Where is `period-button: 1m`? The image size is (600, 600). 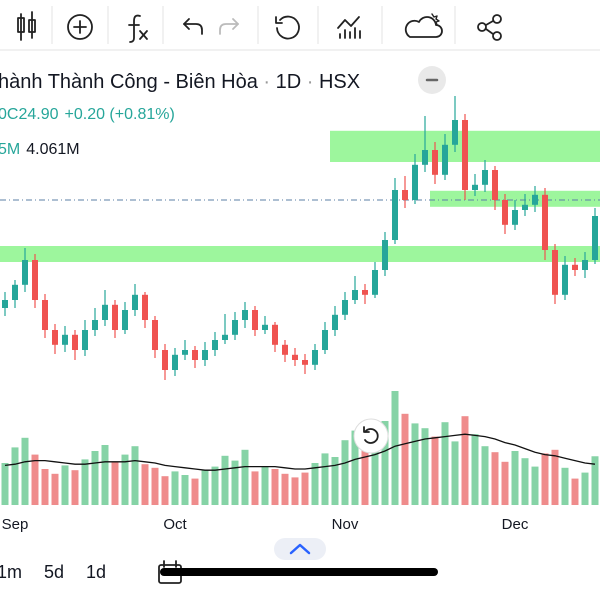 period-button: 1m is located at coordinates (11, 572).